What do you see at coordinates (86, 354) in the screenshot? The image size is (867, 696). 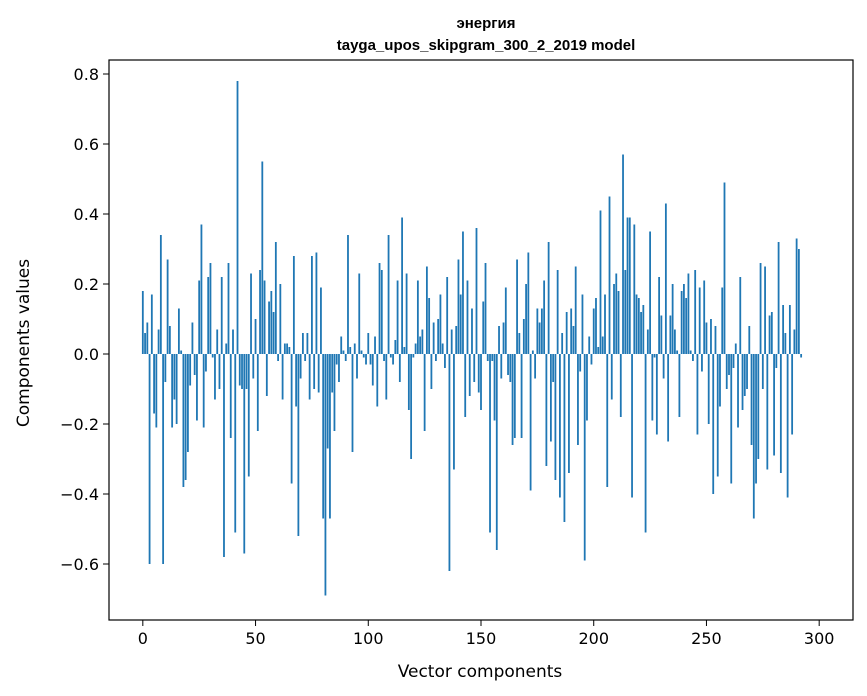 I see `y-tick-label: 0.0` at bounding box center [86, 354].